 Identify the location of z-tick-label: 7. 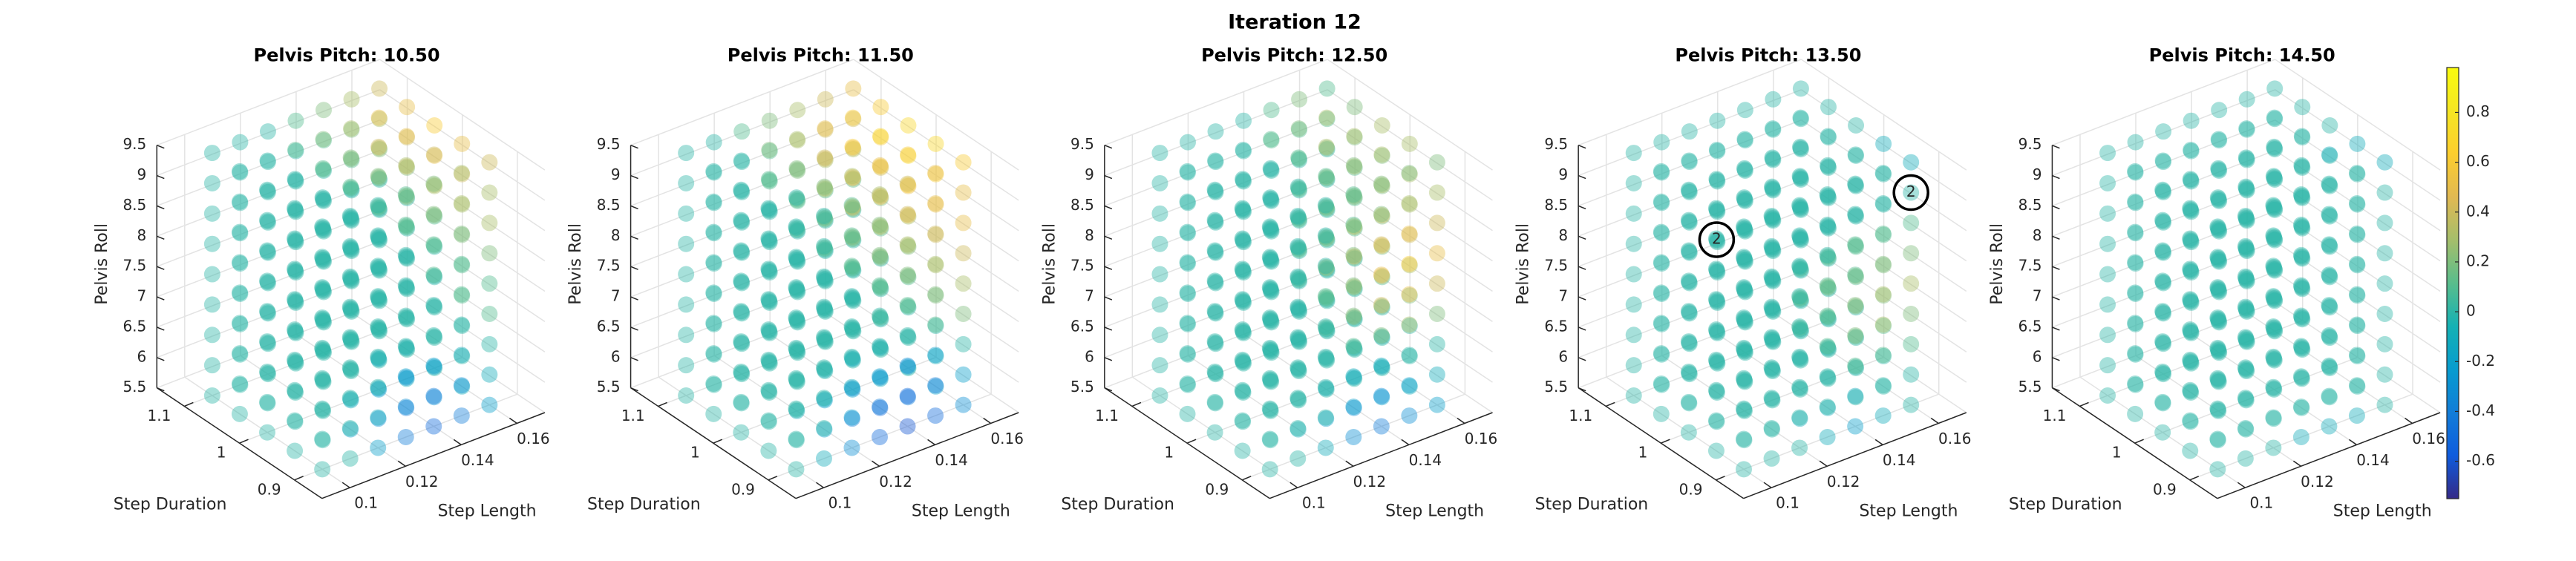
(1563, 296).